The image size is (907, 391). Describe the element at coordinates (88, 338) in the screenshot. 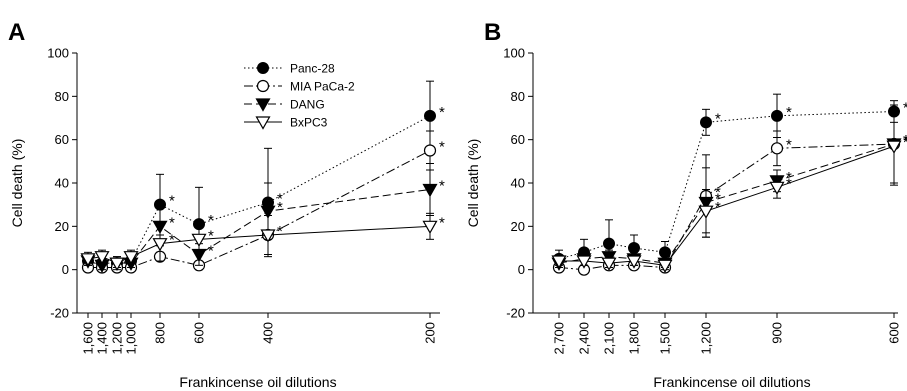

I see `x-tick-label: 1,600` at that location.